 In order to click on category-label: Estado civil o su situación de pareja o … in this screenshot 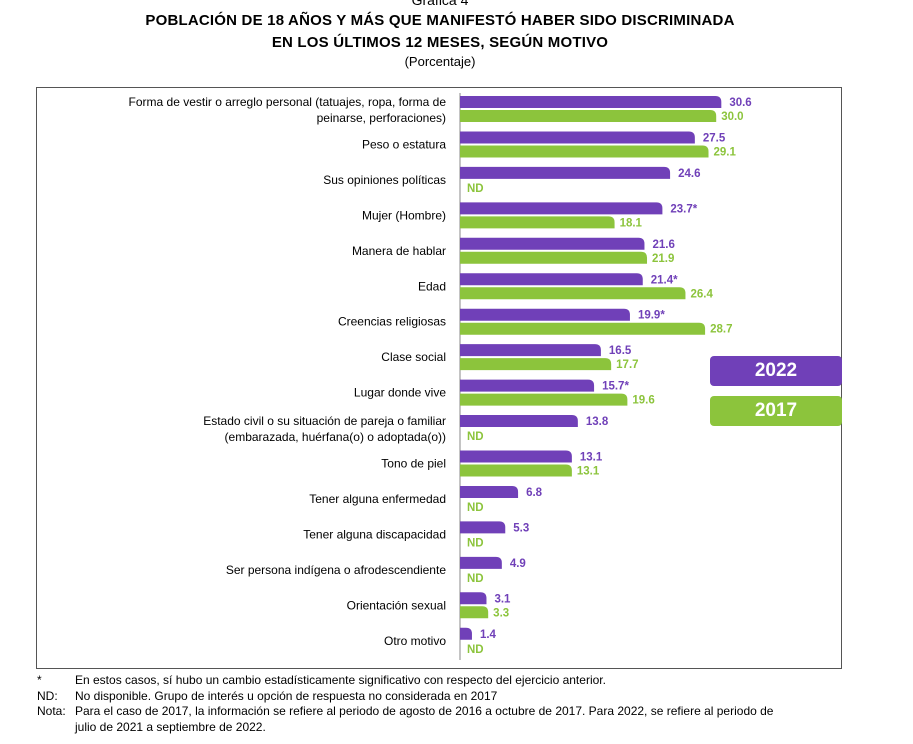, I will do `click(324, 429)`.